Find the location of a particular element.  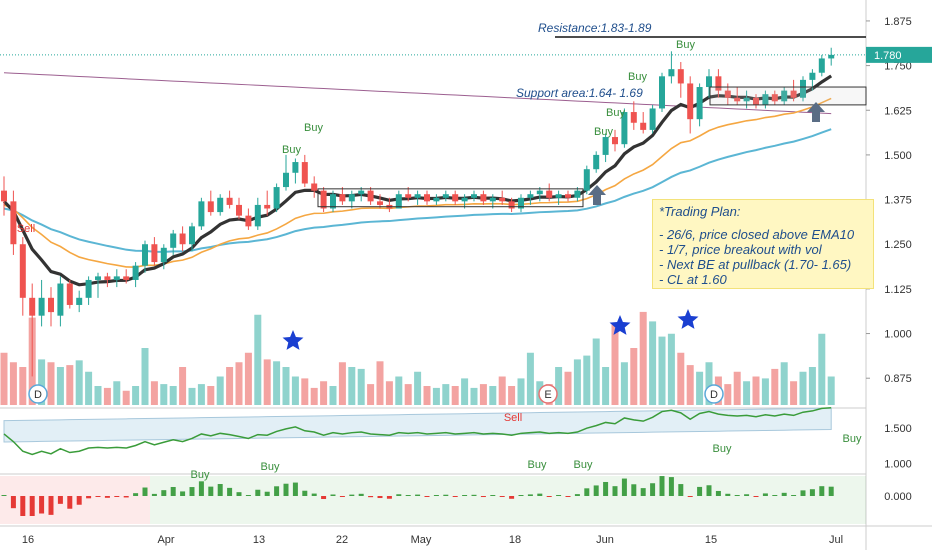

indicator-tick-label: 1.500 is located at coordinates (898, 429).